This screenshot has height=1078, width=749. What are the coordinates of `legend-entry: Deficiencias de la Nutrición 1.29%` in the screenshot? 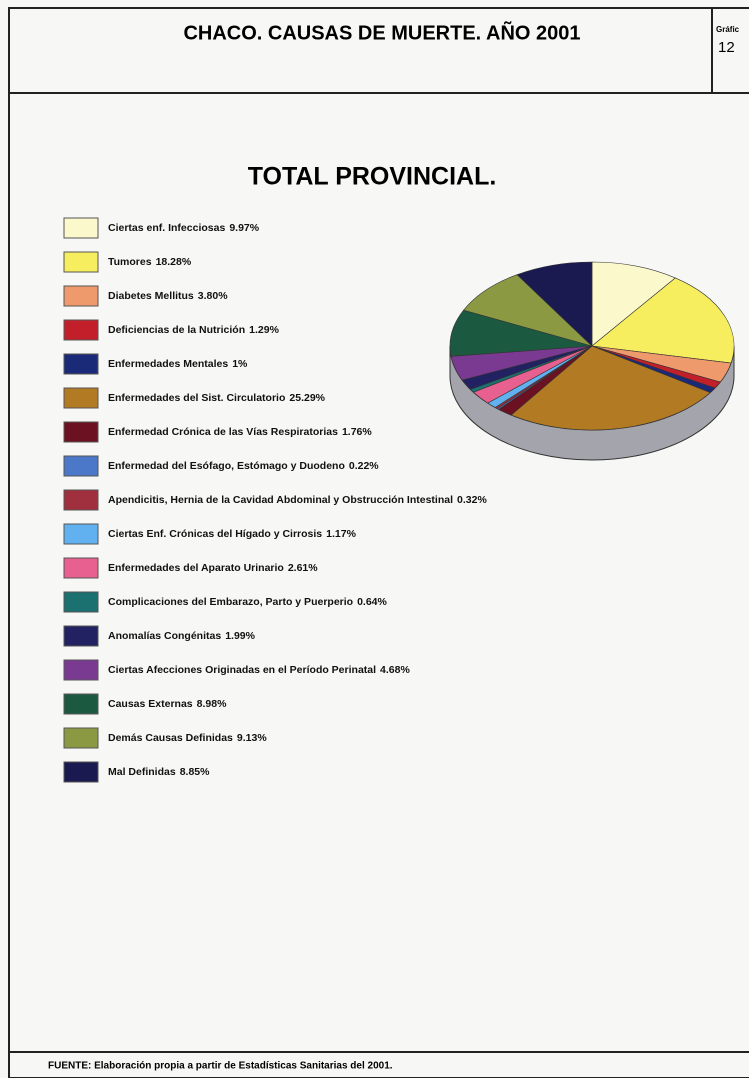 It's located at (194, 330).